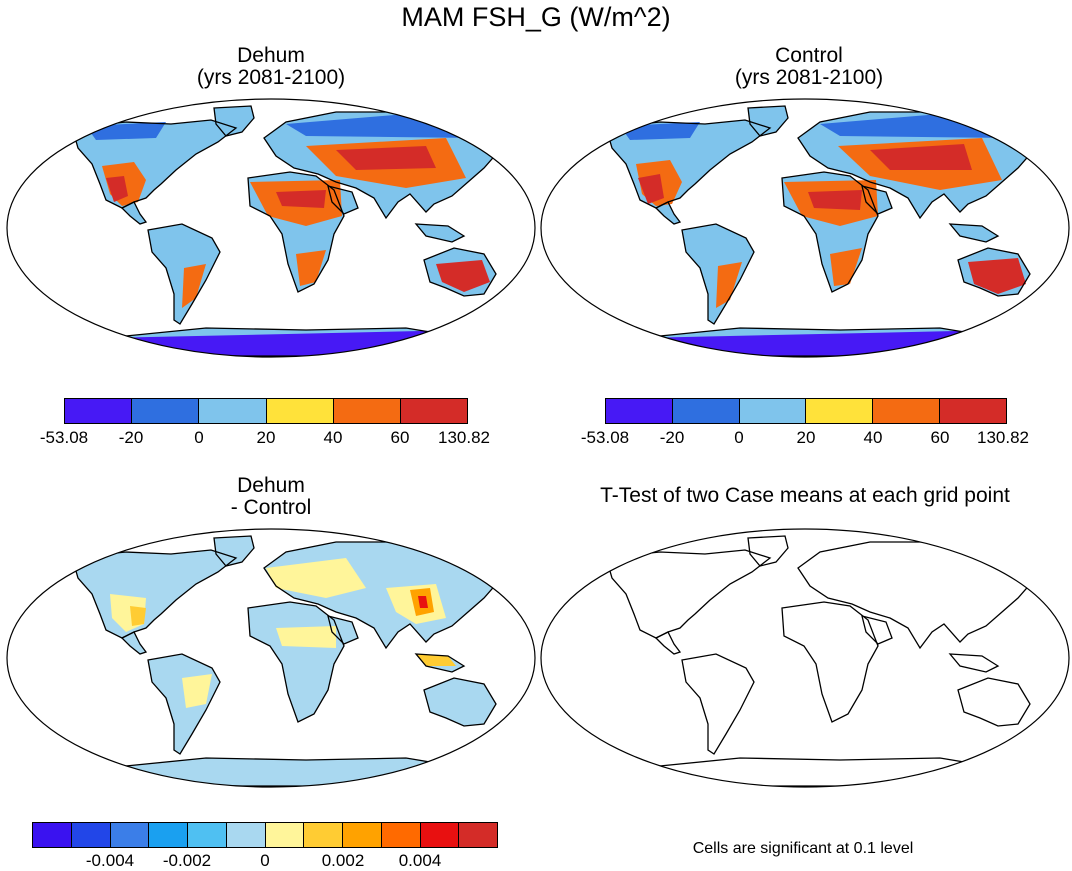  I want to click on significance-note: Cells are significant at 0.1 level, so click(803, 848).